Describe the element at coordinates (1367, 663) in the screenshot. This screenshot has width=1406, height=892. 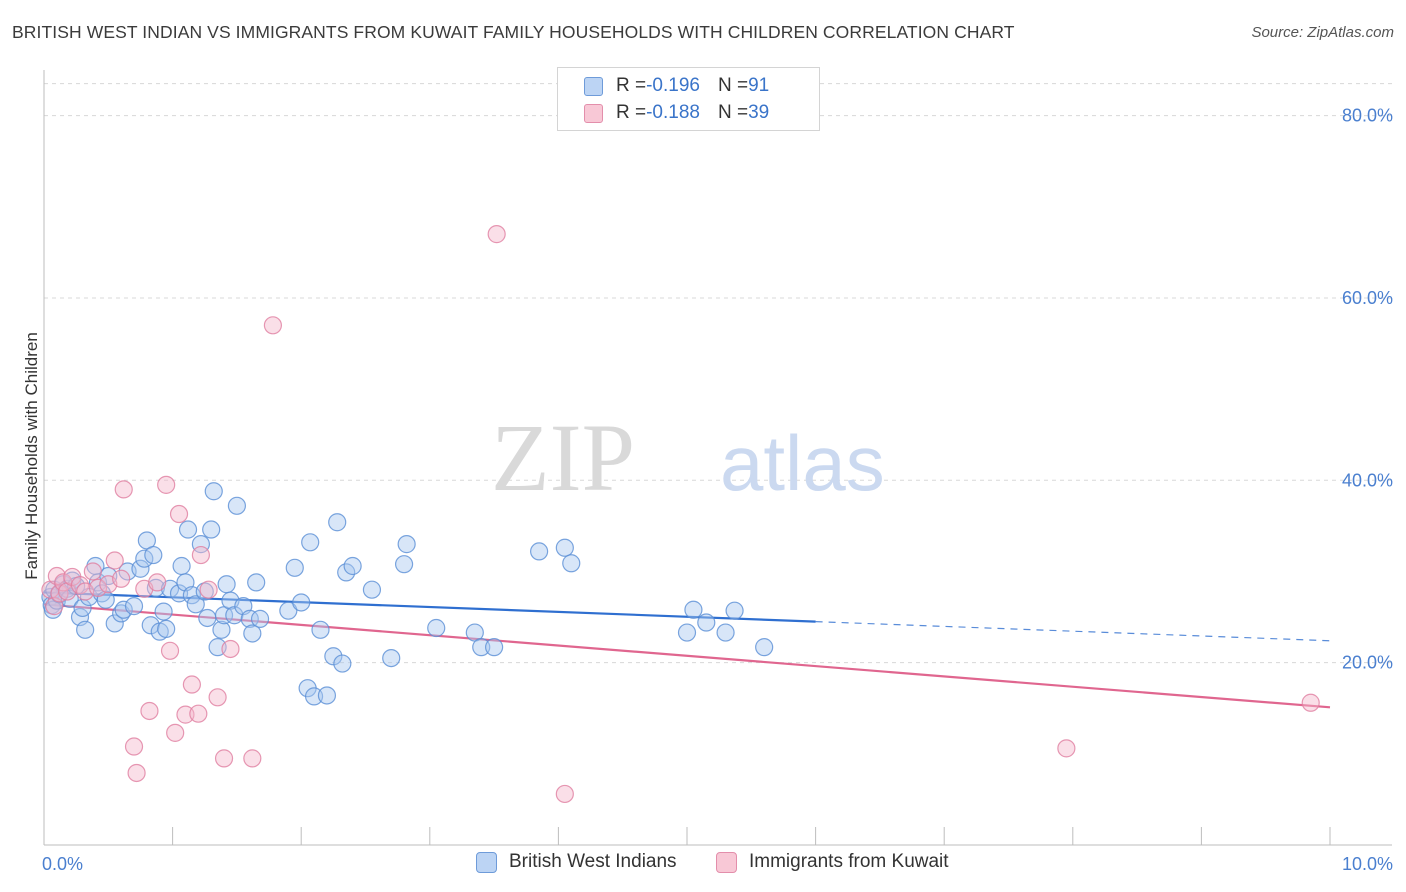
I see `y-tick-label: 20.0%` at that location.